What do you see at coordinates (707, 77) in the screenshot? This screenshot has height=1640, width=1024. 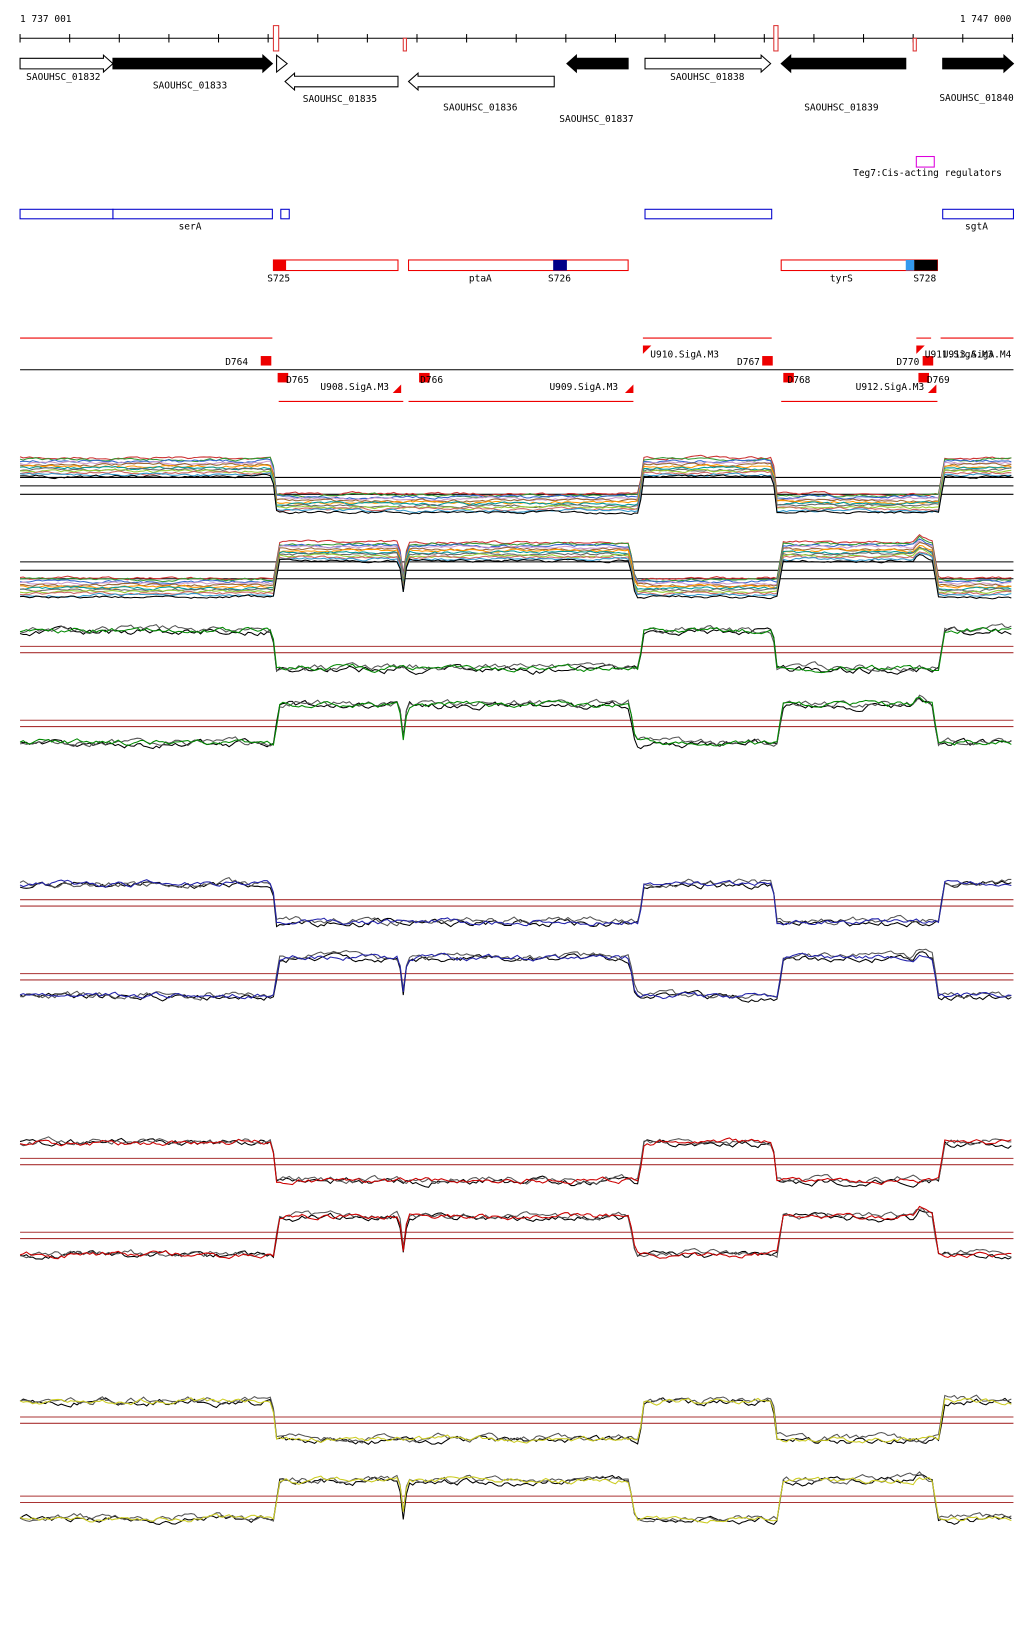 I see `gene-label: SAOUHSC_01838` at bounding box center [707, 77].